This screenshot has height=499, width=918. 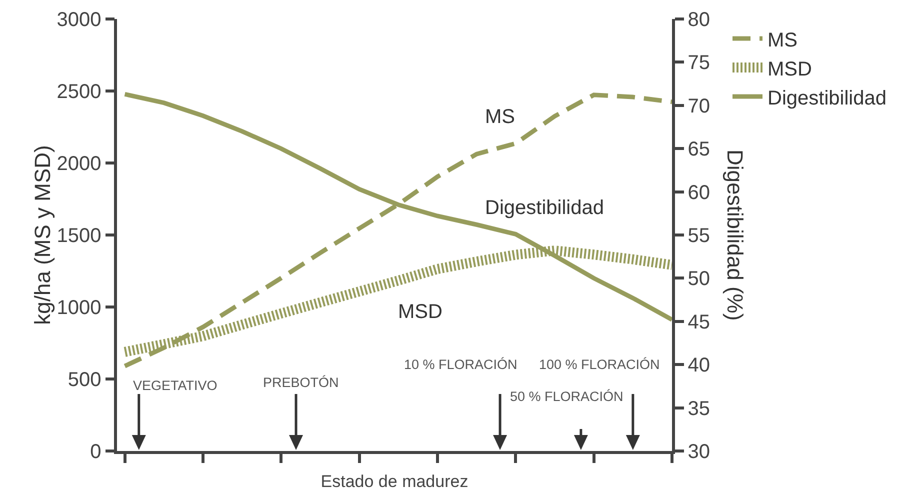 What do you see at coordinates (599, 364) in the screenshot?
I see `annotation: 100 % FLORACIÓN` at bounding box center [599, 364].